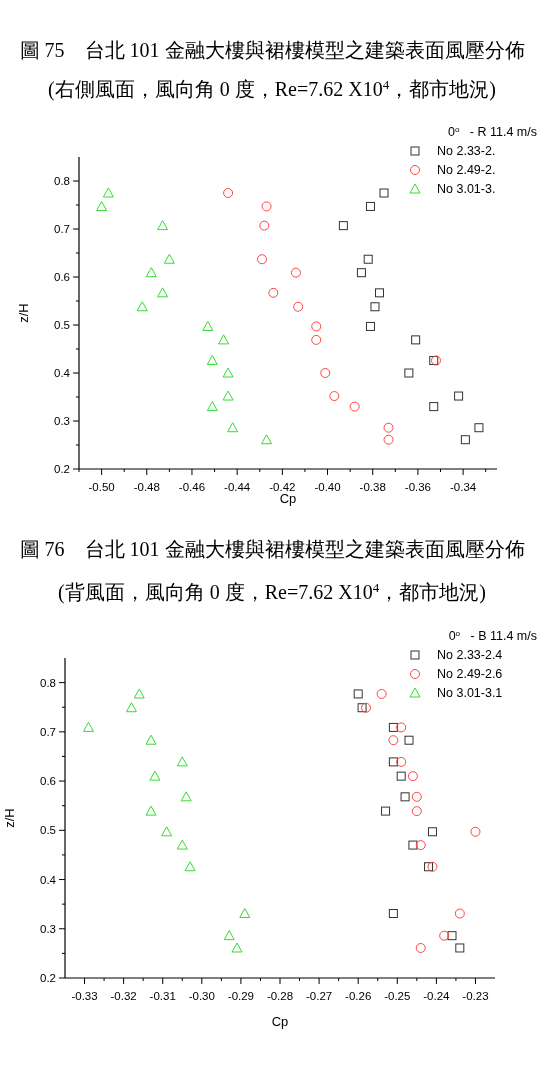 The image size is (544, 1078). Describe the element at coordinates (48, 928) in the screenshot. I see `y-tick-label: 0.3` at that location.